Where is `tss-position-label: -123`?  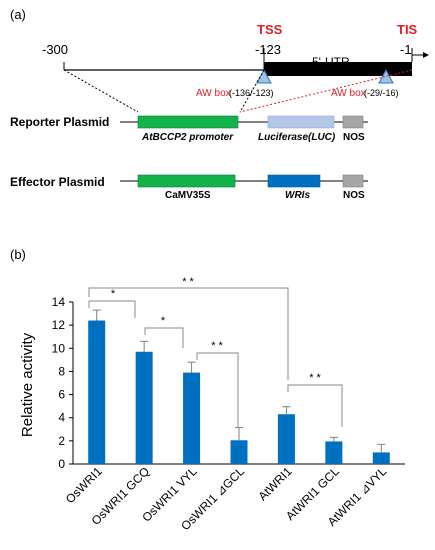 tss-position-label: -123 is located at coordinates (268, 49).